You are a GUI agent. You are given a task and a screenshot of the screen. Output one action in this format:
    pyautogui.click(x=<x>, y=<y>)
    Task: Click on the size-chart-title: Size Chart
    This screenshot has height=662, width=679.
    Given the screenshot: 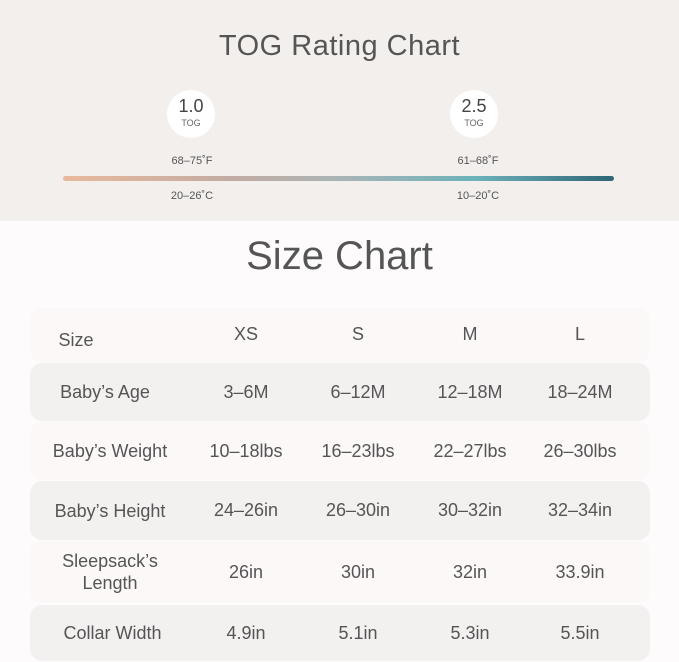 What is the action you would take?
    pyautogui.click(x=339, y=256)
    